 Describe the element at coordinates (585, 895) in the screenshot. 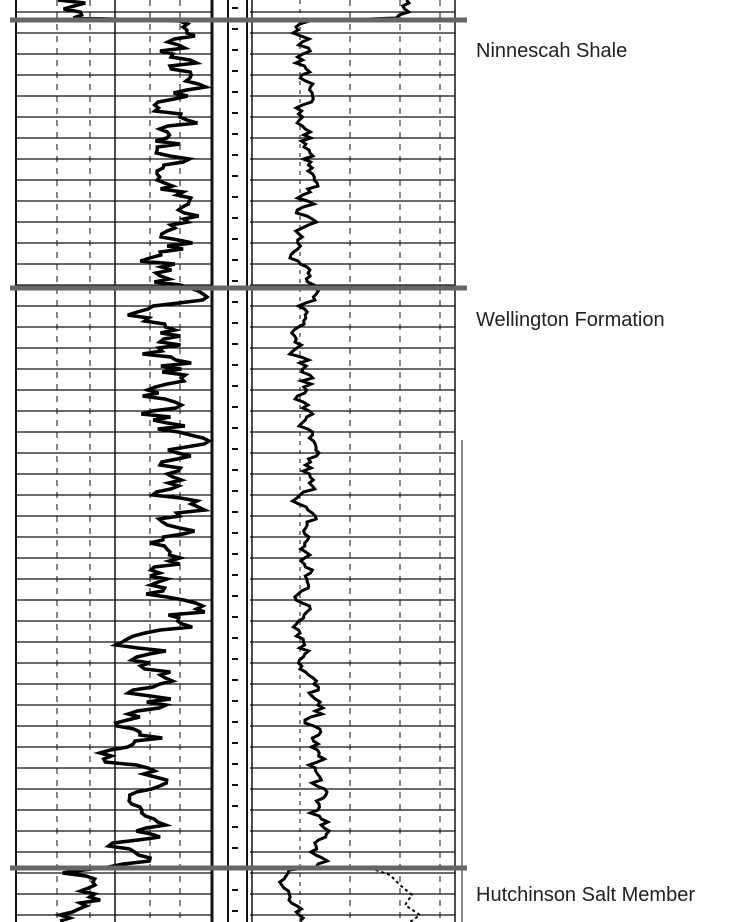

I see `formation-label: Hutchinson Salt Member` at that location.